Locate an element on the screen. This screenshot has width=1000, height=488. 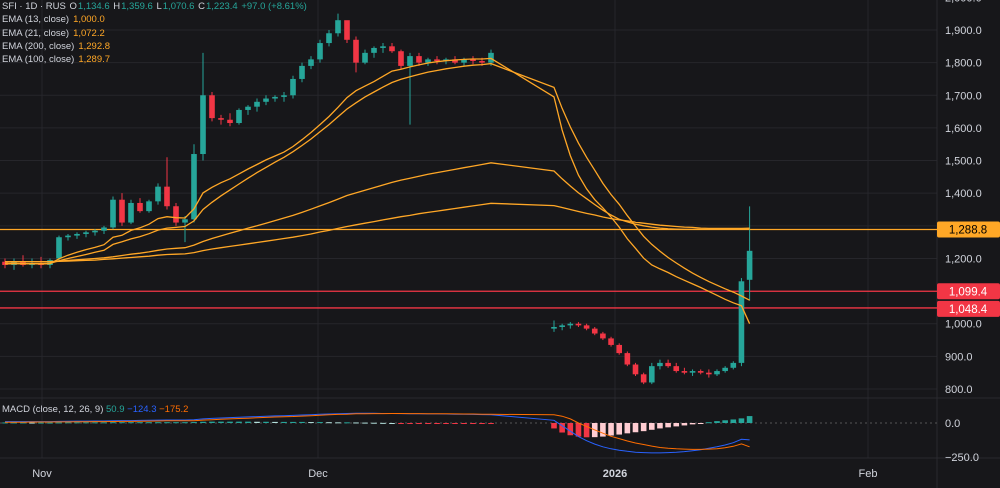
legend-ema-21: EMA (21, close) 1,072.2 is located at coordinates (155, 33).